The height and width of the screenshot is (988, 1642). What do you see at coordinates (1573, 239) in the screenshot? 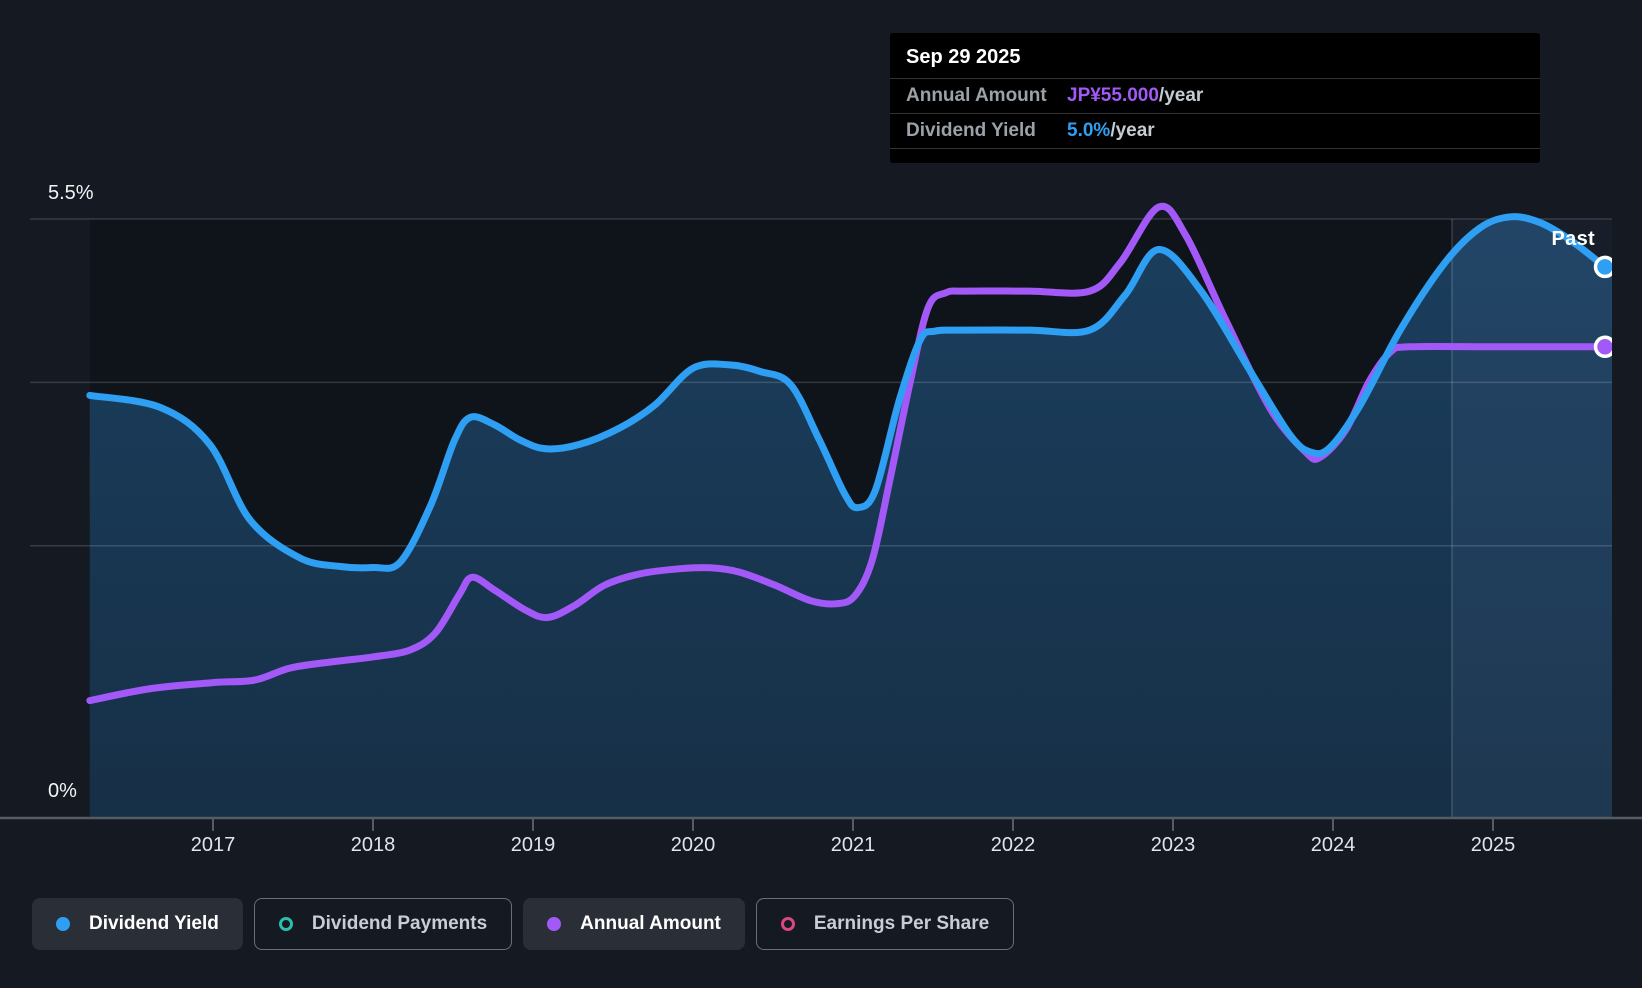
I see `past-period-label: Past` at bounding box center [1573, 239].